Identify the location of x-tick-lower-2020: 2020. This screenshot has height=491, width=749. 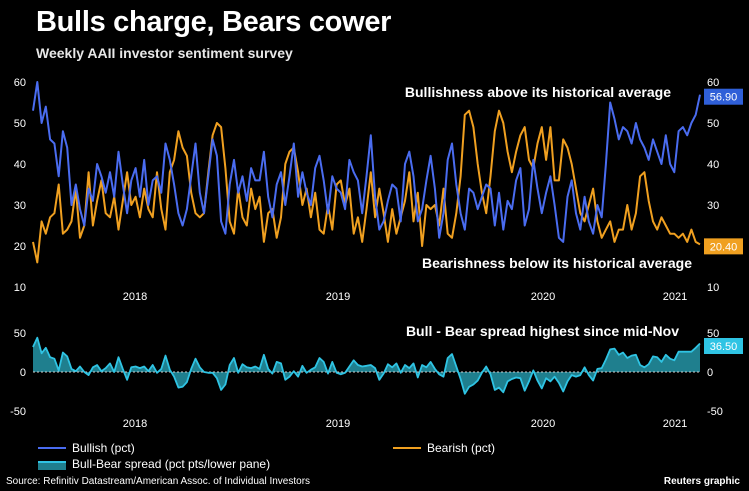
(543, 424).